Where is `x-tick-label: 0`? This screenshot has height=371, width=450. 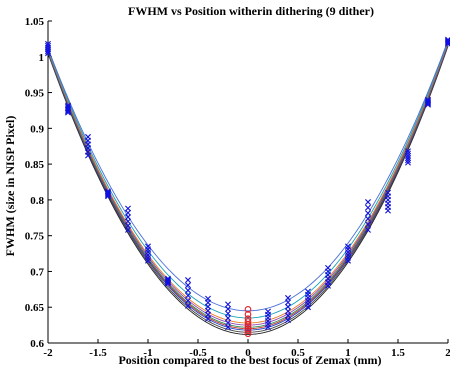
x-tick-label: 0 is located at coordinates (248, 353).